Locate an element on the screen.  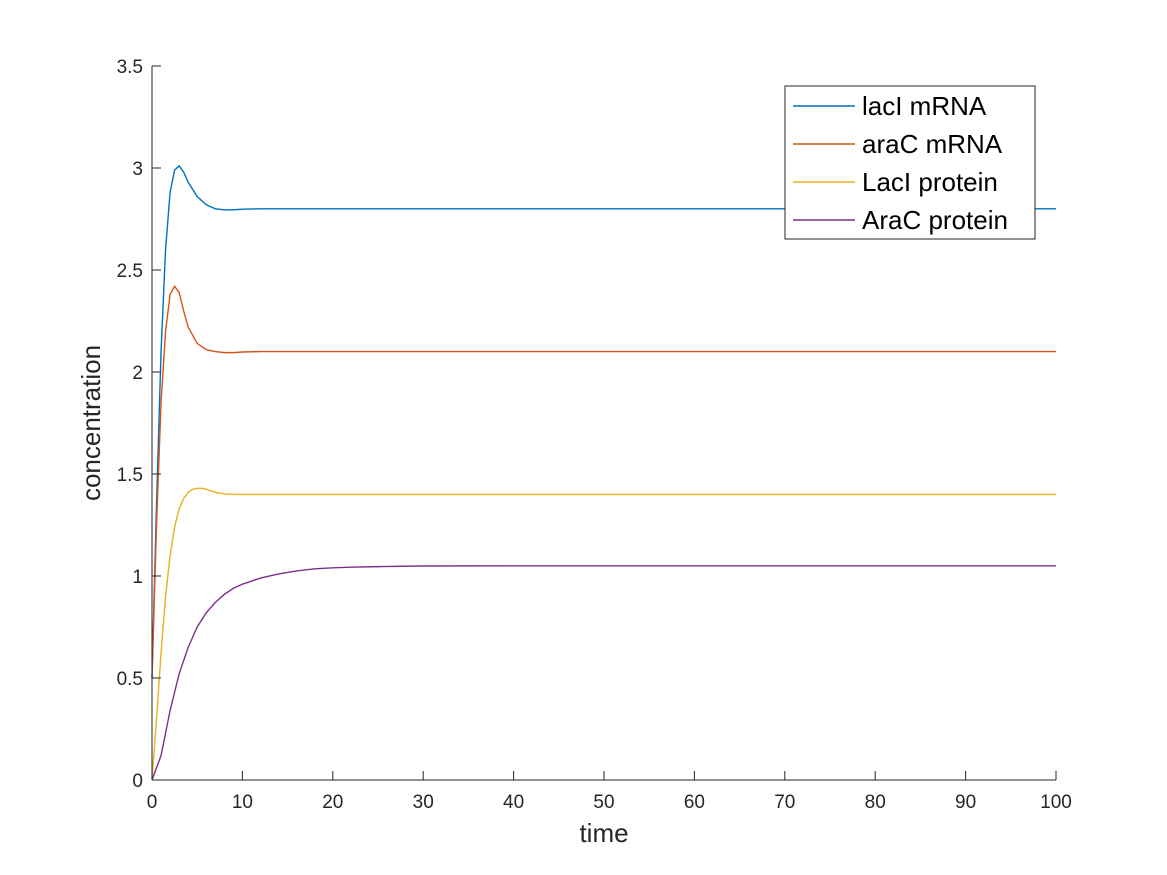
y-tick-label-2: 1 is located at coordinates (137, 577).